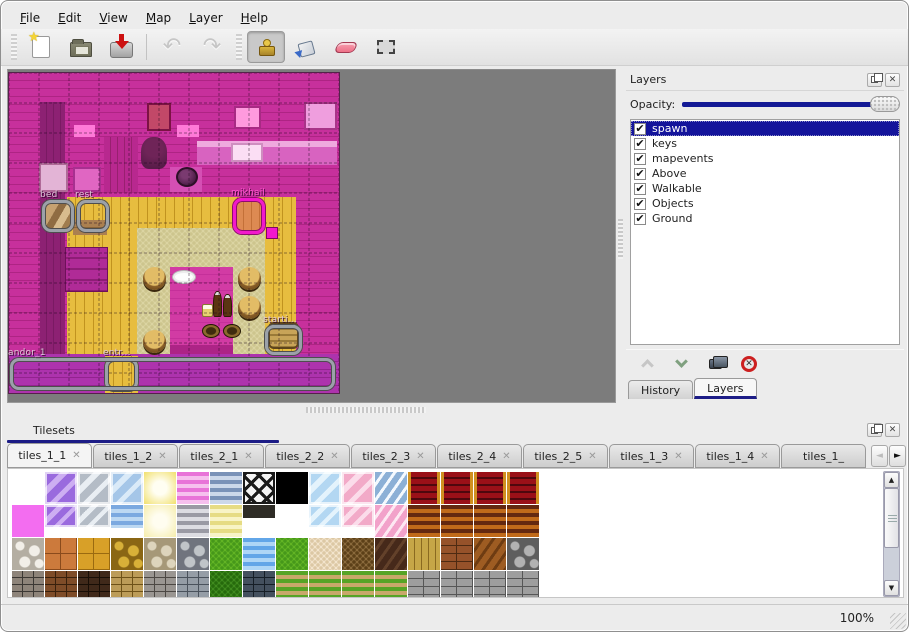 Image resolution: width=909 pixels, height=632 pixels. What do you see at coordinates (172, 47) in the screenshot?
I see `undo-button: ↶` at bounding box center [172, 47].